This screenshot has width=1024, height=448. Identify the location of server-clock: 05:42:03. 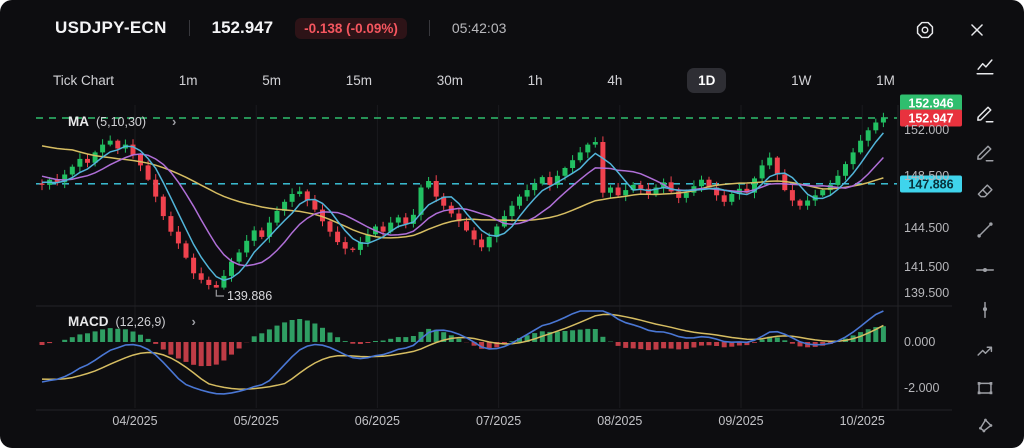
(479, 28).